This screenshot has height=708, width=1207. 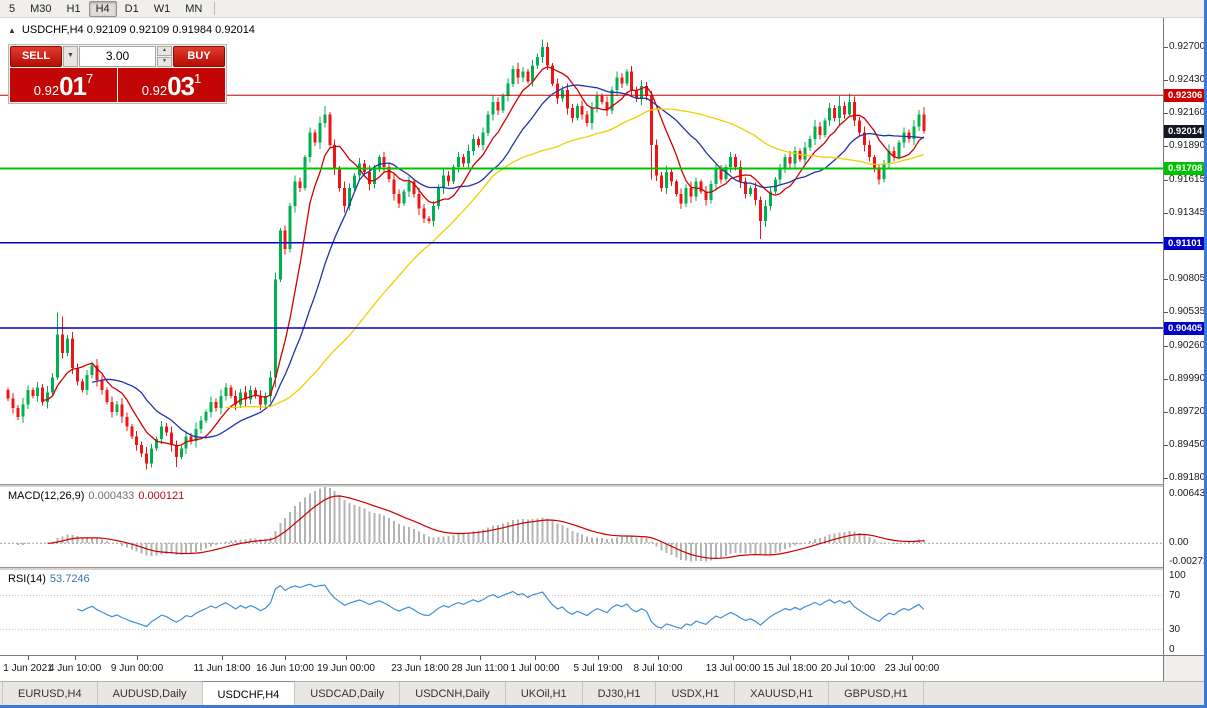 I want to click on trade-controls-row: SELL ▼ 3.00 ▲ ▼ BUY, so click(x=117, y=56).